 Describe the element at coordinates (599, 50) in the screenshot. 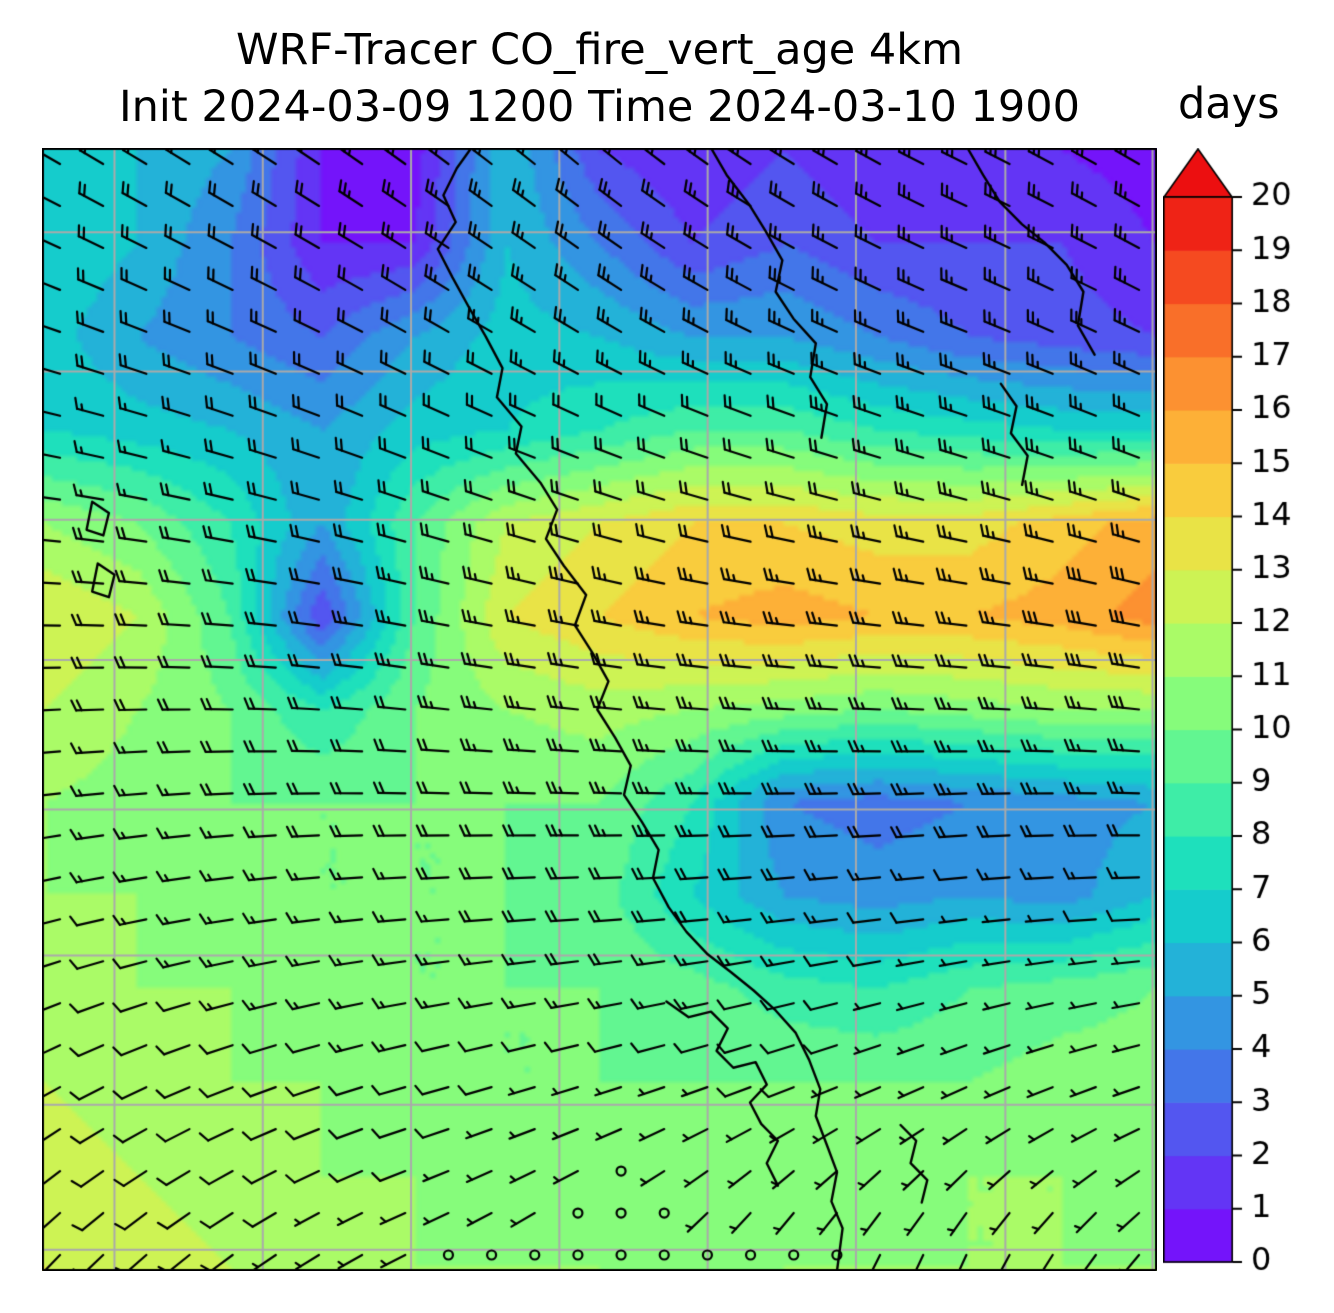

I see `plot-title-line1: WRF-Tracer CO_fire_vert_age 4km` at that location.